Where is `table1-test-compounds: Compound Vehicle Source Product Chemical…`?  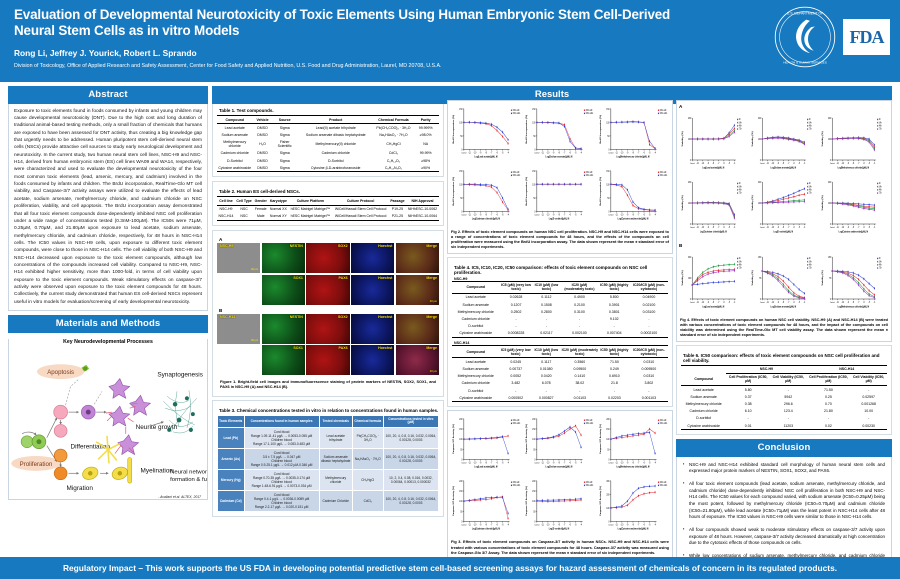
table1-test-compounds: Compound Vehicle Source Product Chemical… is located at coordinates (328, 143).